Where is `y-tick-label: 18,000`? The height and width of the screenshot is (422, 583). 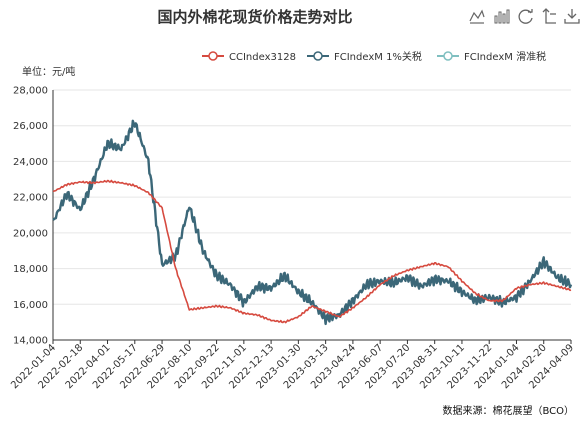 y-tick-label: 18,000 is located at coordinates (30, 269).